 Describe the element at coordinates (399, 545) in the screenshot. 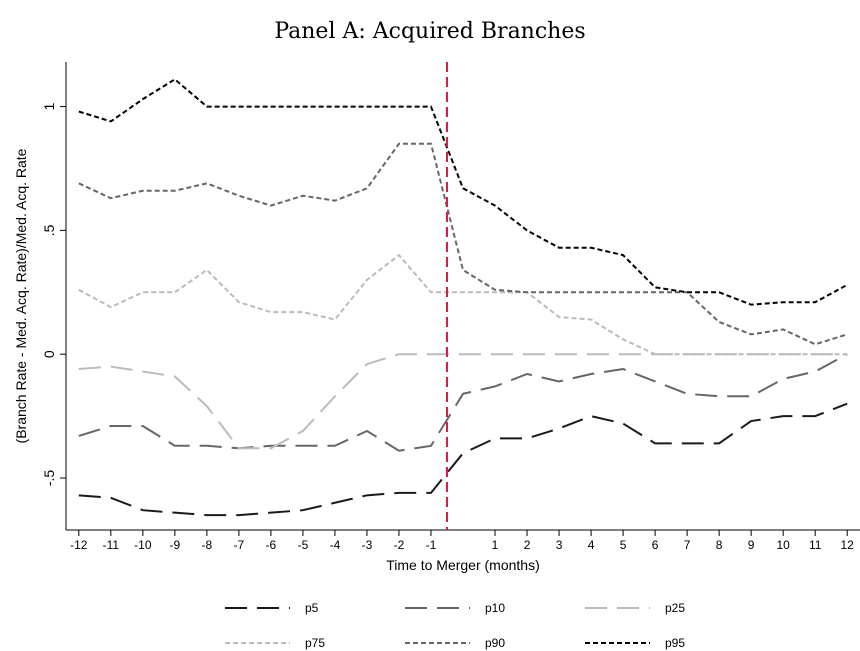

I see `x-tick-label: -2` at that location.